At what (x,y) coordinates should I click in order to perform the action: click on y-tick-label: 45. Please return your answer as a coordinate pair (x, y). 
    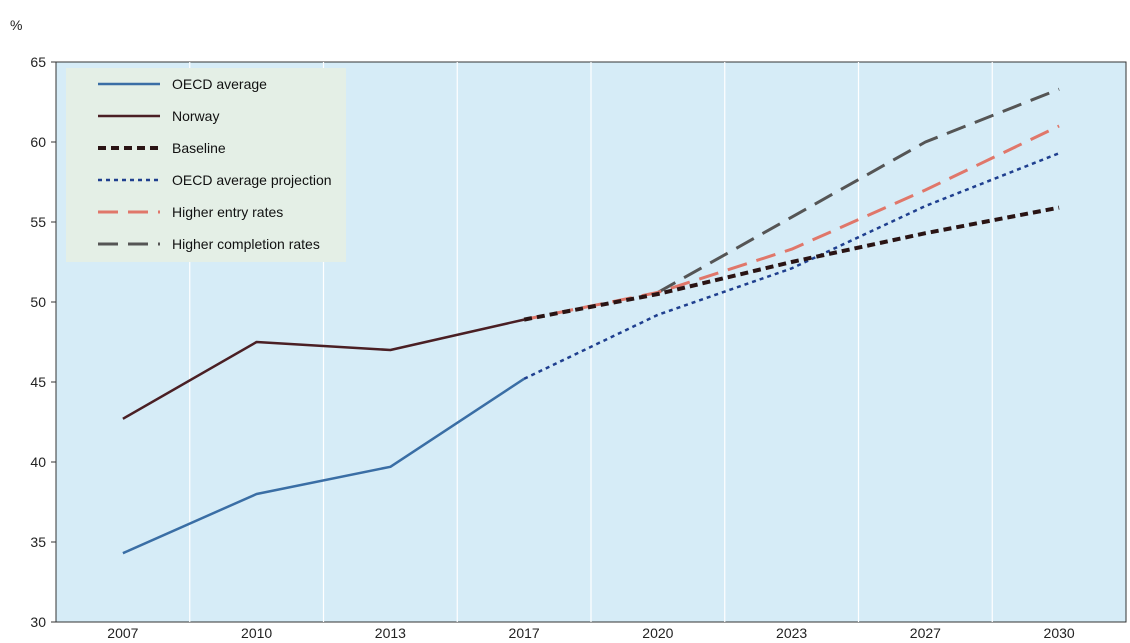
    Looking at the image, I should click on (38, 382).